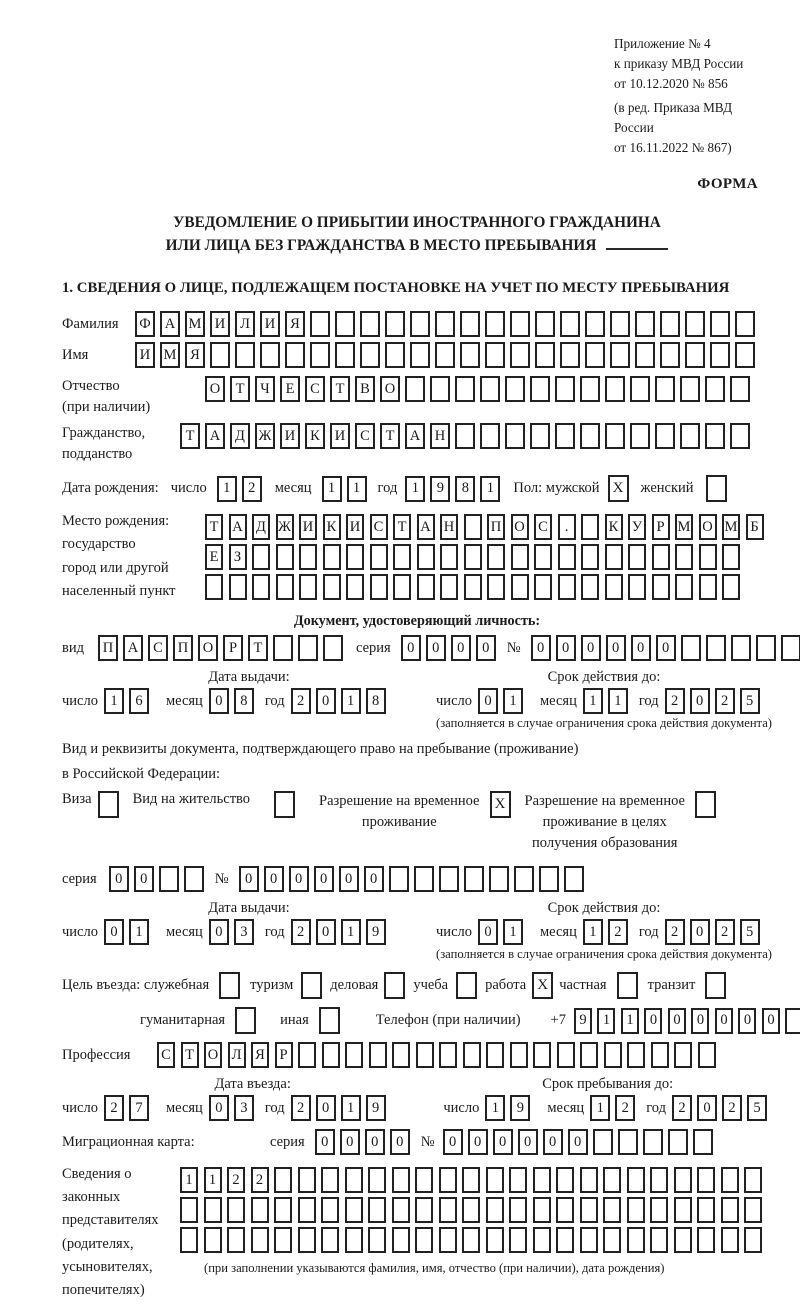 The width and height of the screenshot is (800, 1312). I want to click on purpose-transit-label: транзит, so click(671, 985).